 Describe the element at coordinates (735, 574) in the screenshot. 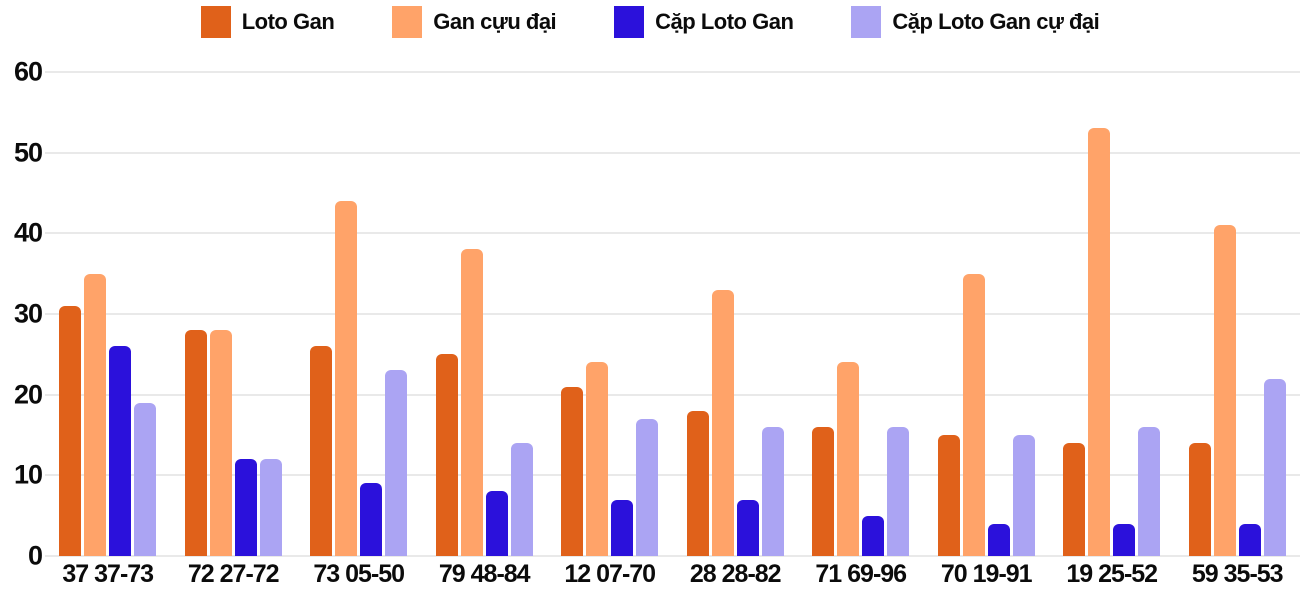

I see `x-tick-label: 28 28-82` at that location.